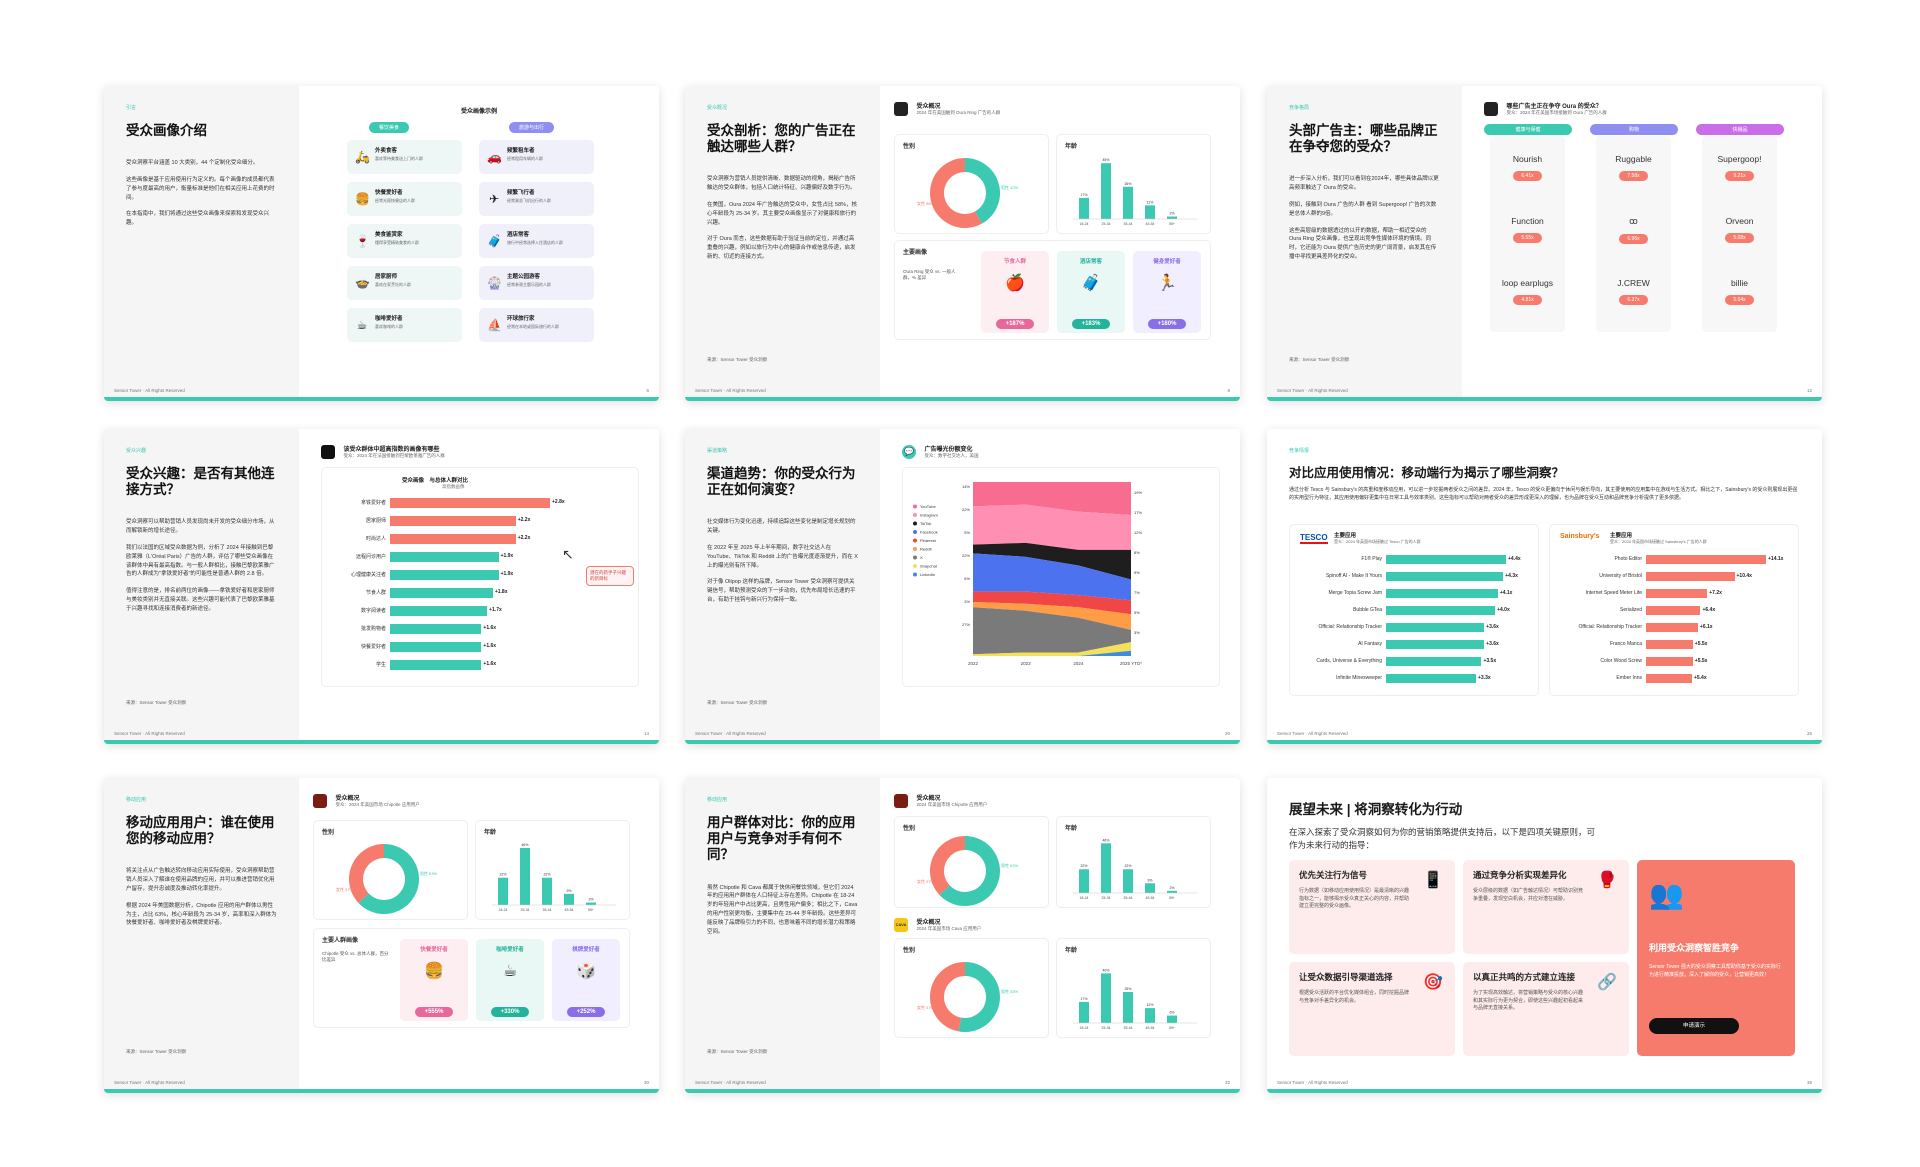  Describe the element at coordinates (1015, 324) in the screenshot. I see `tile-value: +187%` at that location.